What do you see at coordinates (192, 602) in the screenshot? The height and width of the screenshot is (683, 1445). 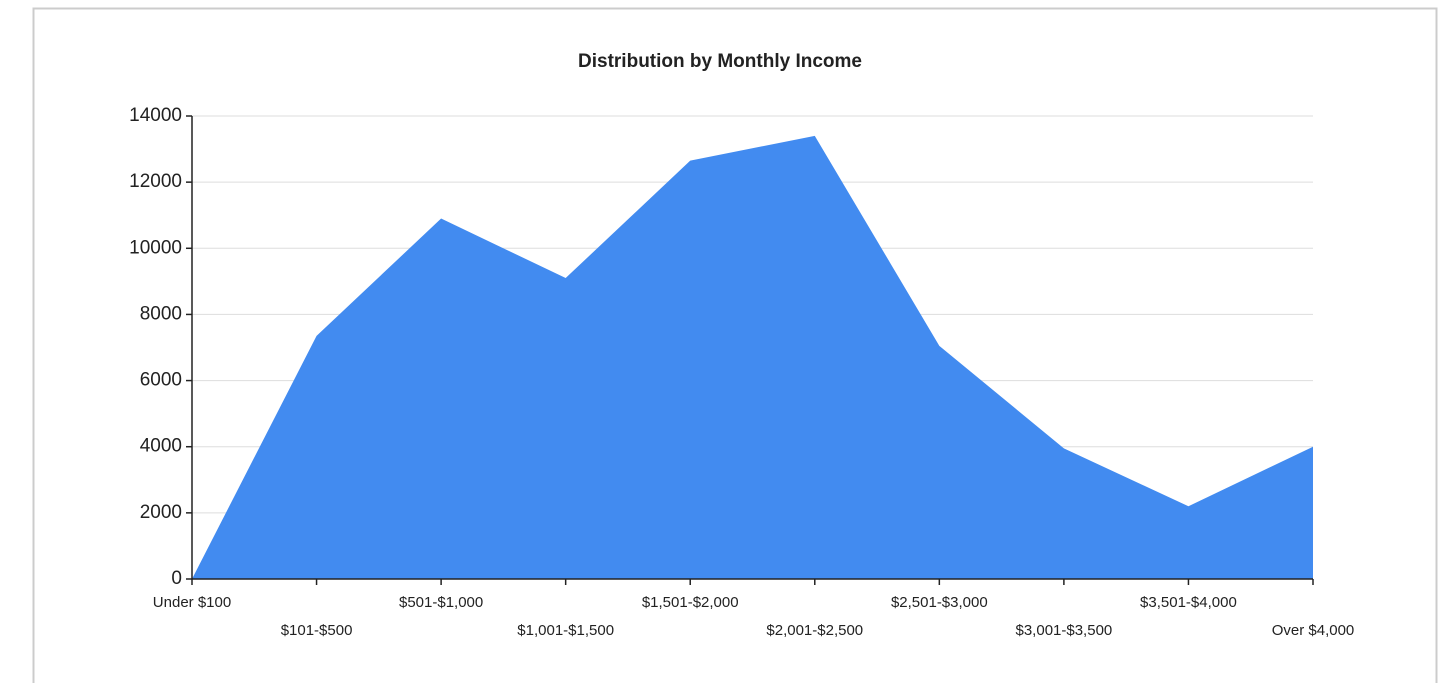 I see `x-tick-label: Under $100` at bounding box center [192, 602].